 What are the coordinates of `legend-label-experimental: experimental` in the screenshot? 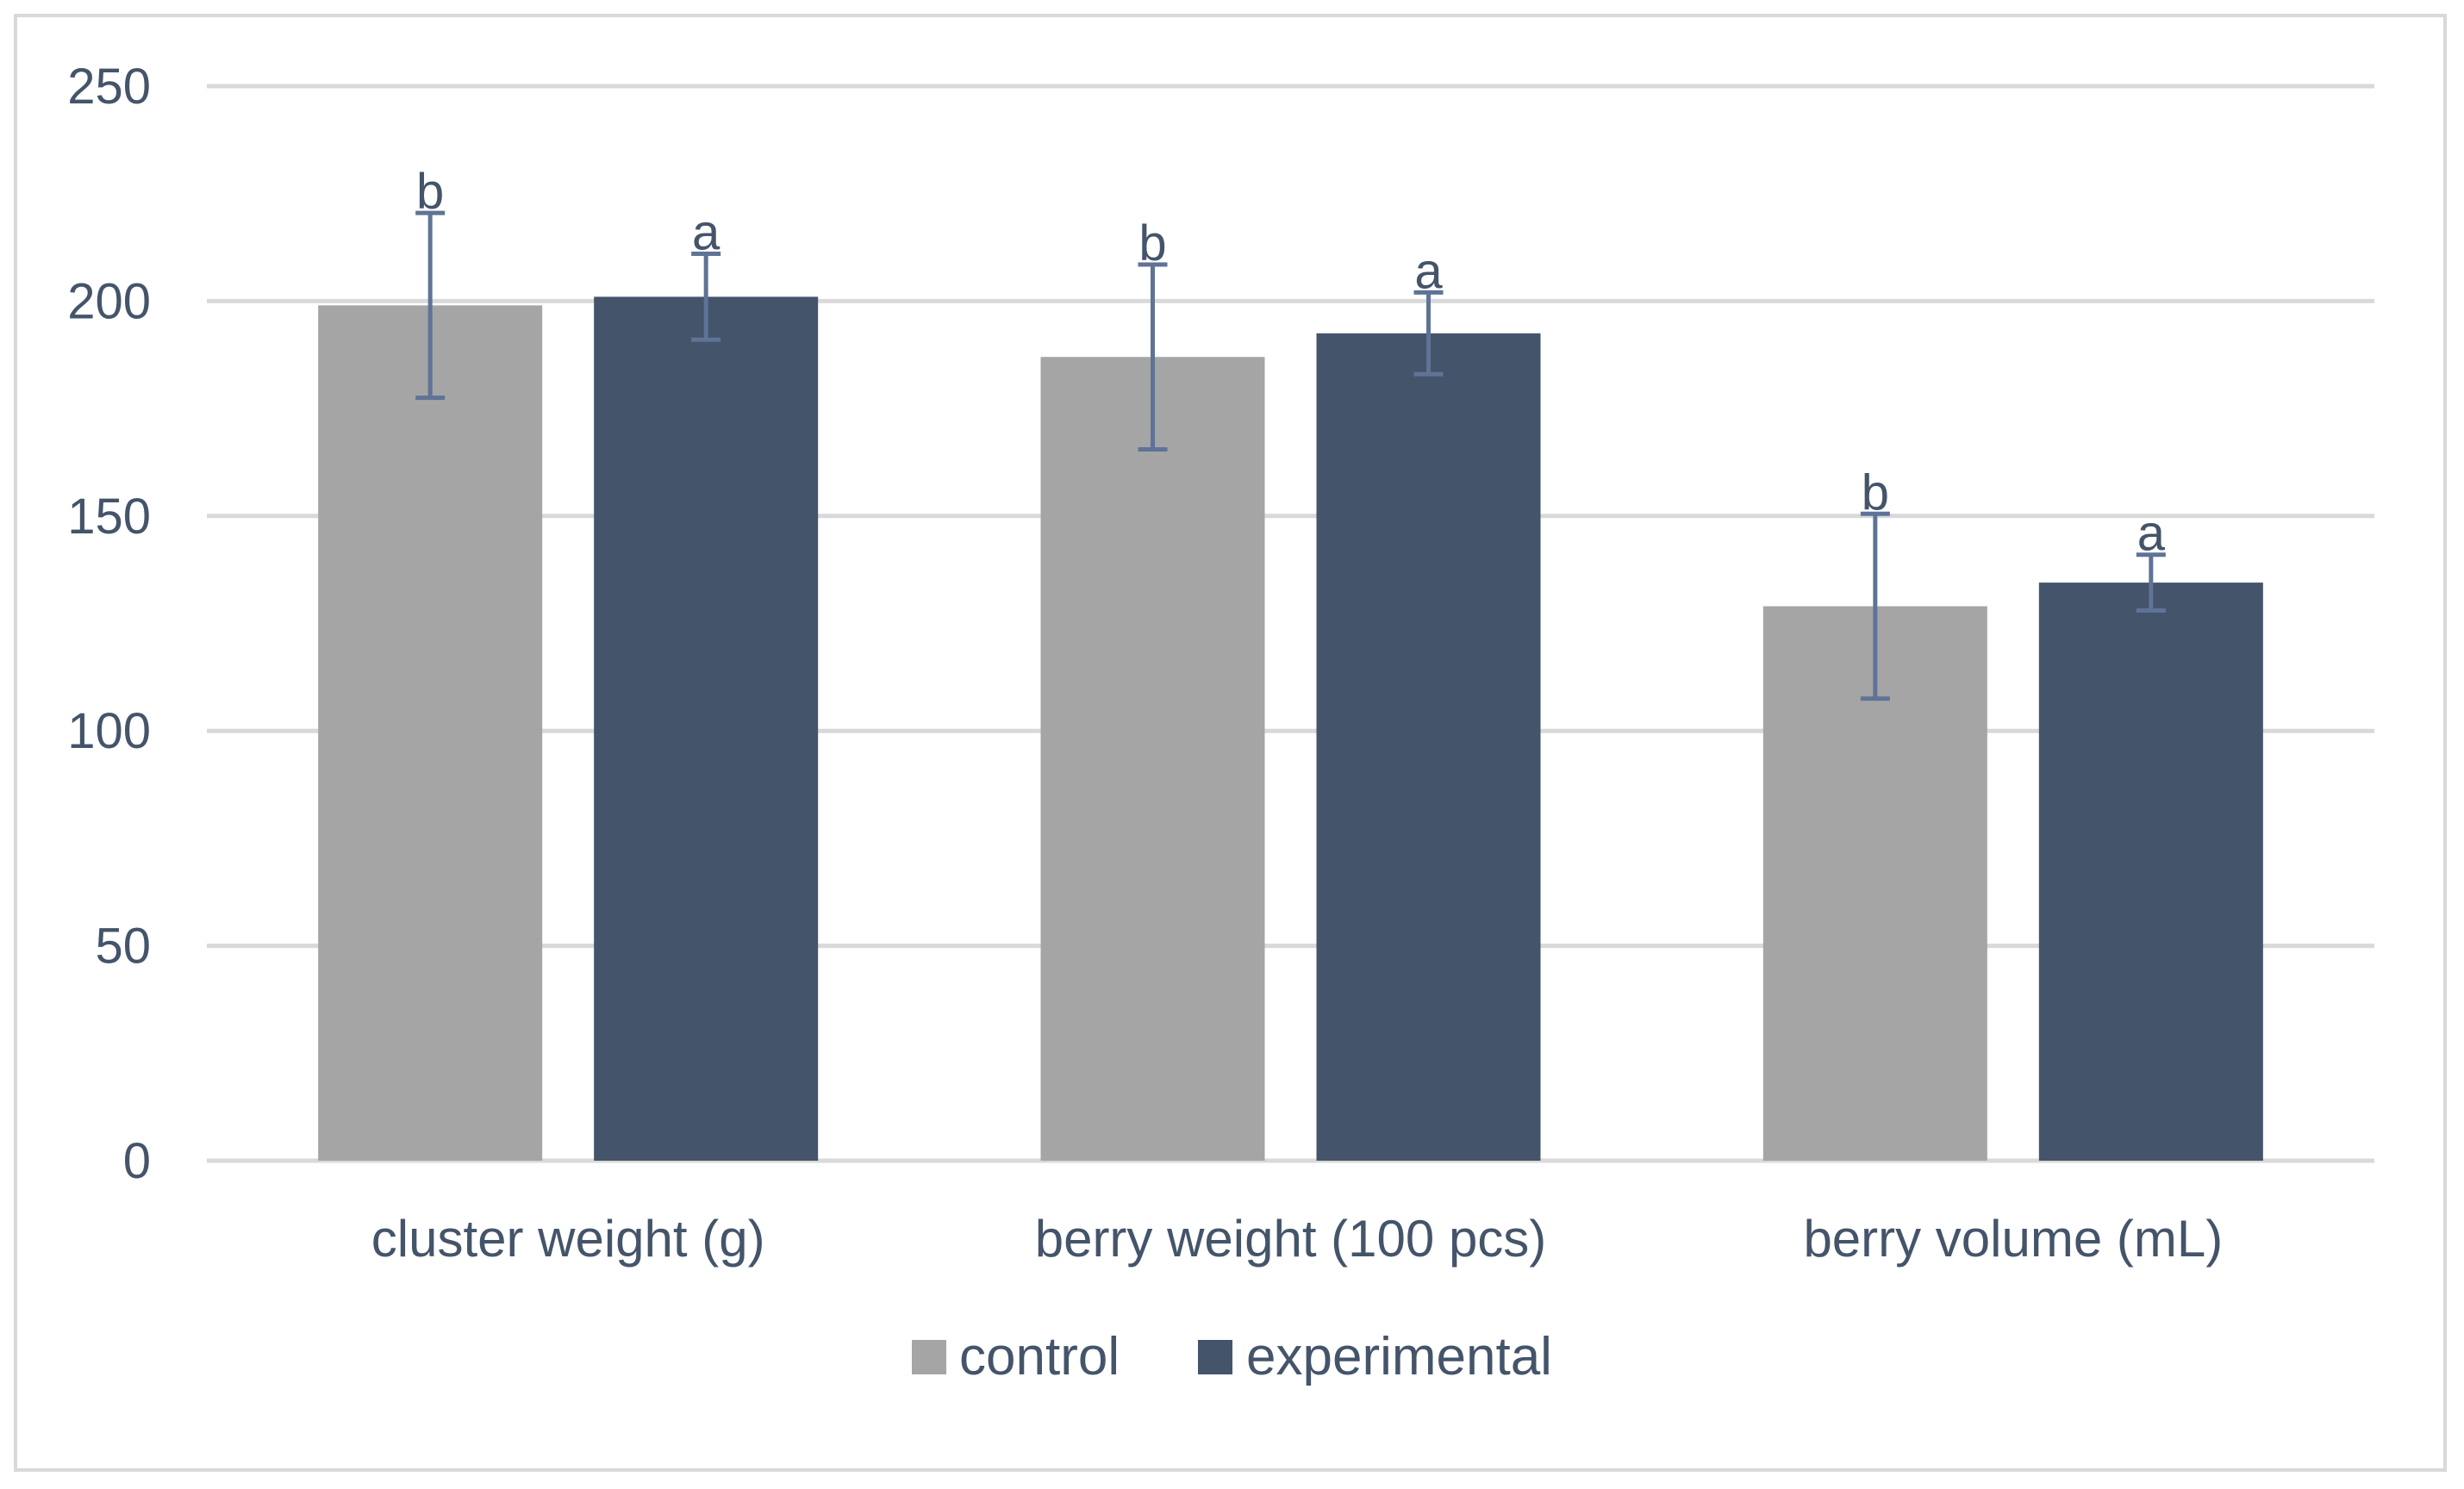 It's located at (1399, 1356).